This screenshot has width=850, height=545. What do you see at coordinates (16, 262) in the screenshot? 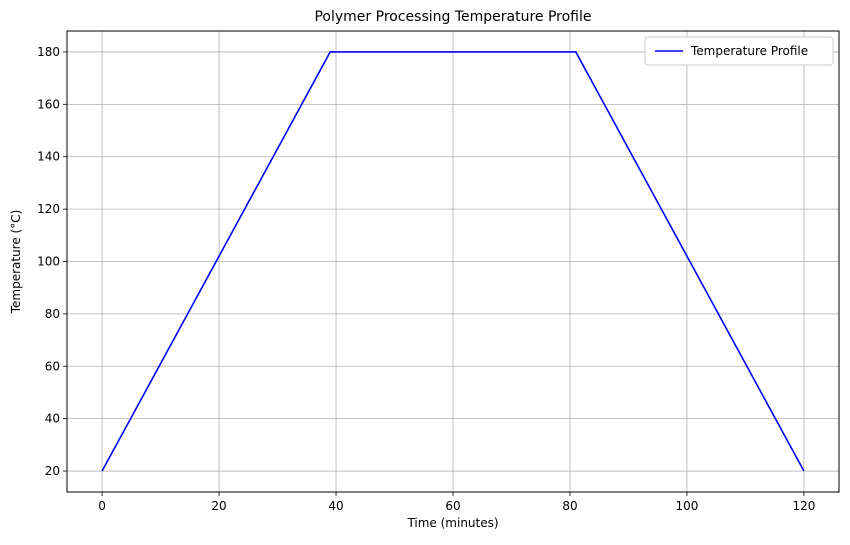
I see `y-axis-label: Temperature (°C)` at bounding box center [16, 262].